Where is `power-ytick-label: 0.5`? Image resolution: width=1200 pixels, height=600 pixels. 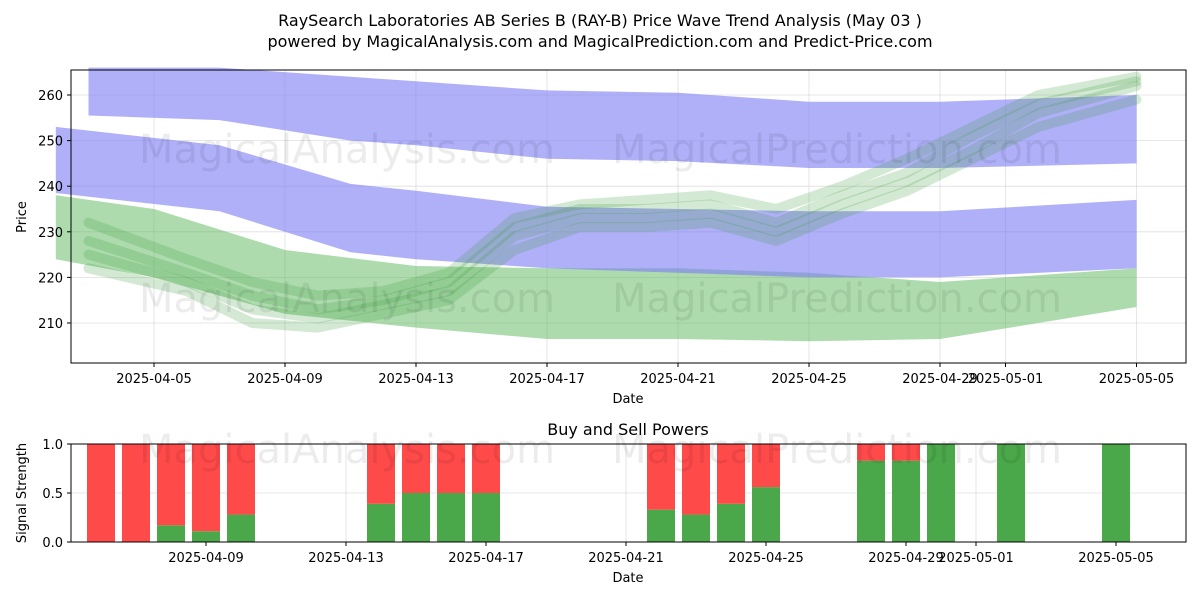 power-ytick-label: 0.5 is located at coordinates (52, 494).